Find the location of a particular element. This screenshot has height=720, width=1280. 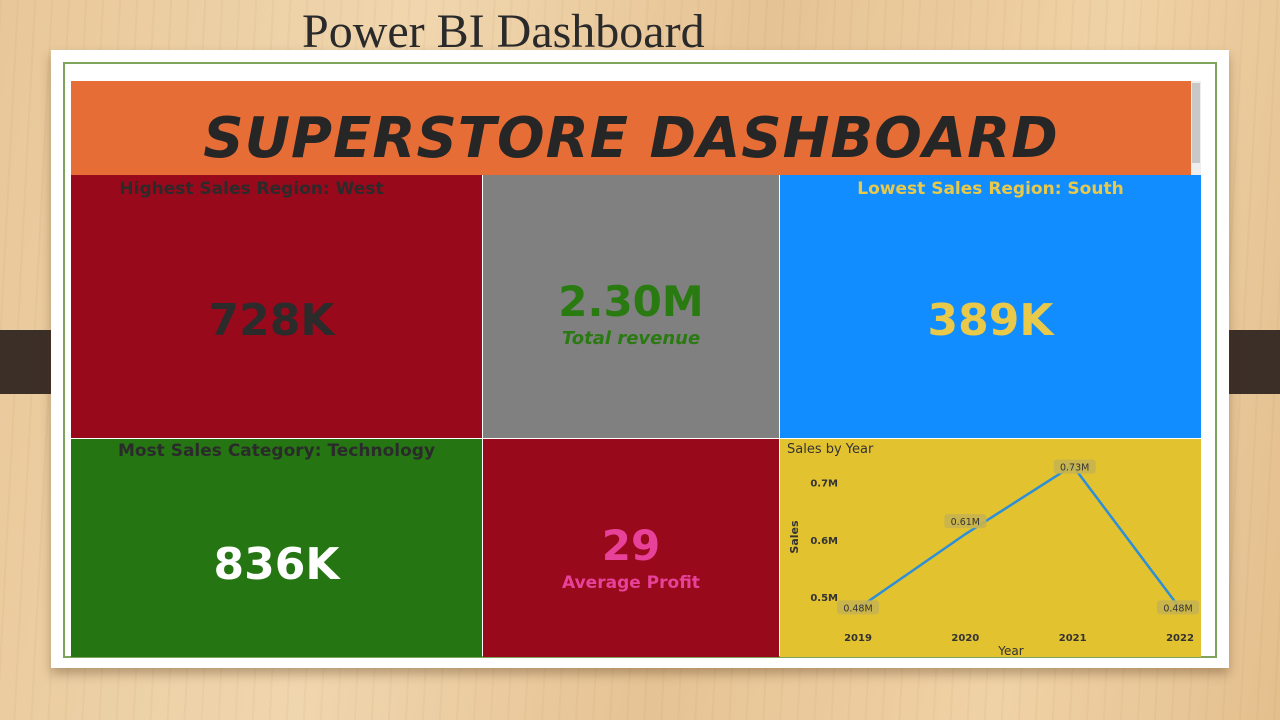

chart-y-axis-label: Sales is located at coordinates (794, 537).